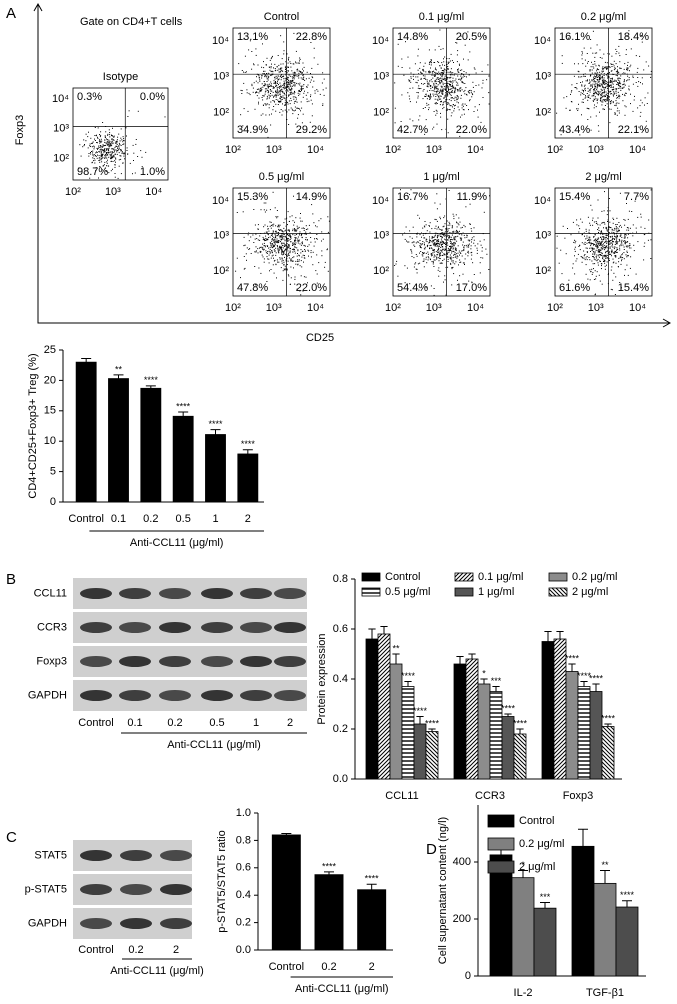 This screenshot has height=1004, width=677. Describe the element at coordinates (73, 192) in the screenshot. I see `flow-x-tick: 10²` at that location.